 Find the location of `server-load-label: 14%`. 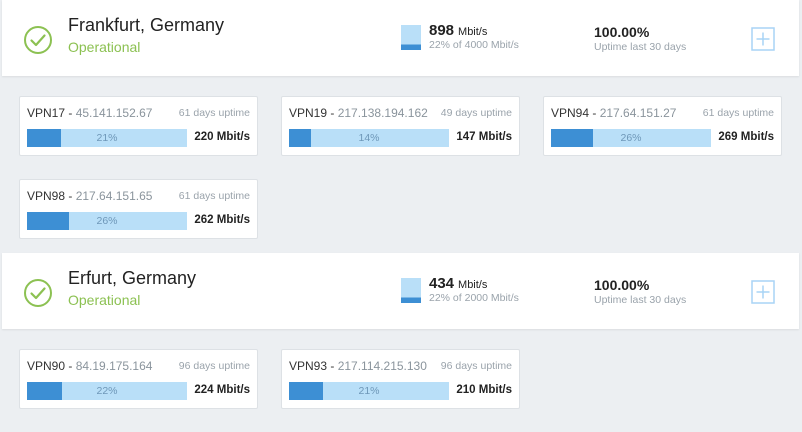

server-load-label: 14% is located at coordinates (369, 138).